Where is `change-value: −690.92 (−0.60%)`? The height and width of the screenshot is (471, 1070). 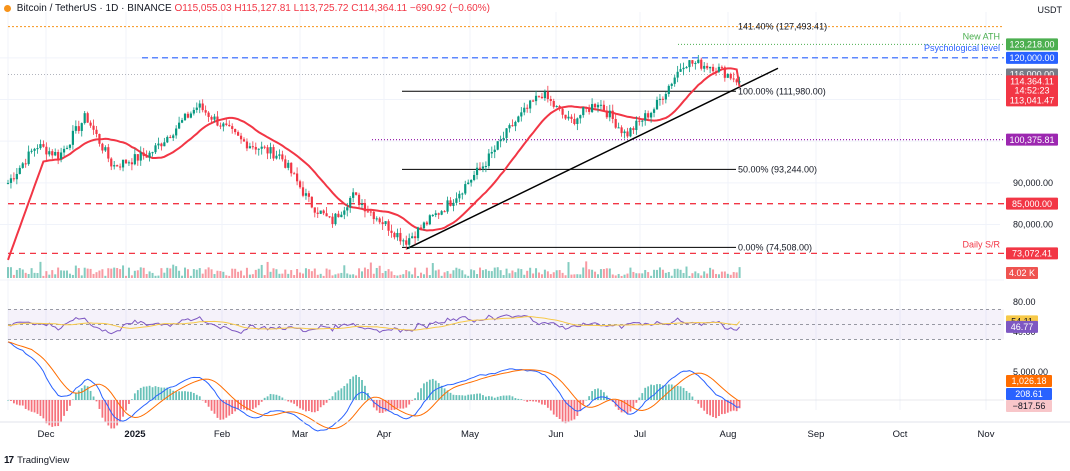
change-value: −690.92 (−0.60%) is located at coordinates (449, 8).